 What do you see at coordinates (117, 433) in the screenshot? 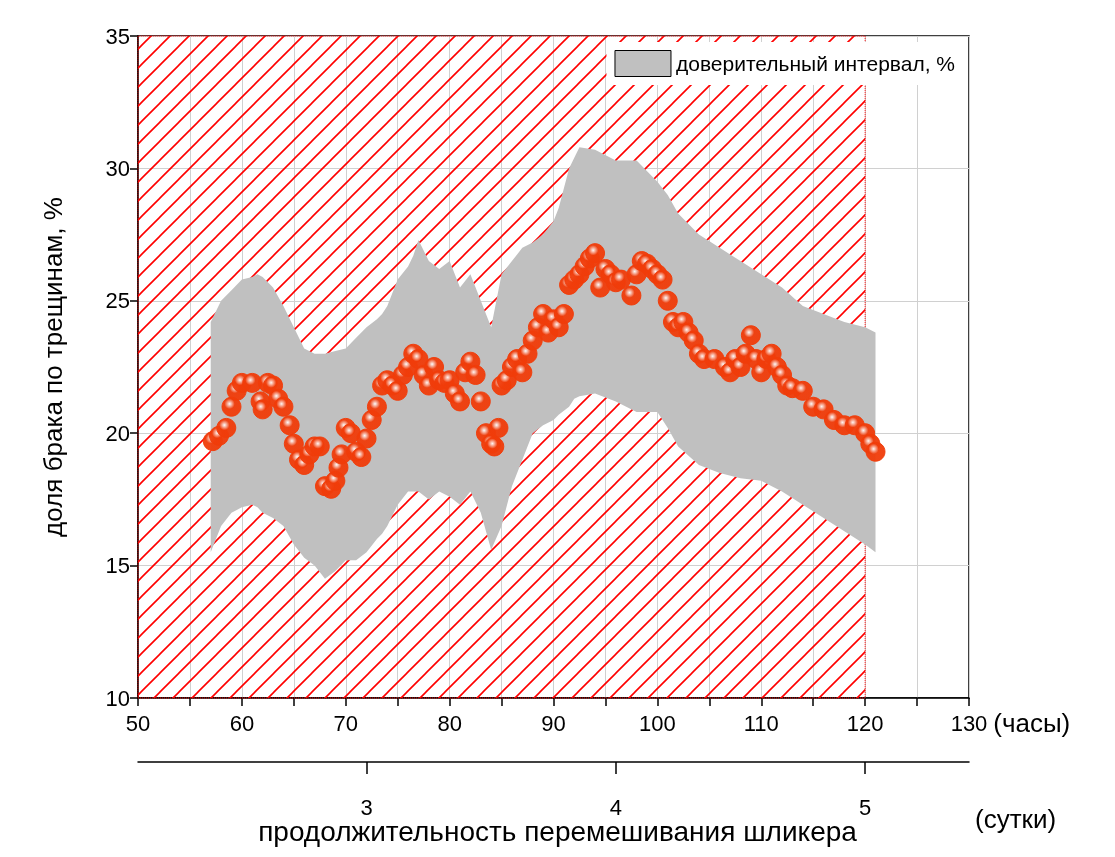
I see `y-tick-label: 20` at bounding box center [117, 433].